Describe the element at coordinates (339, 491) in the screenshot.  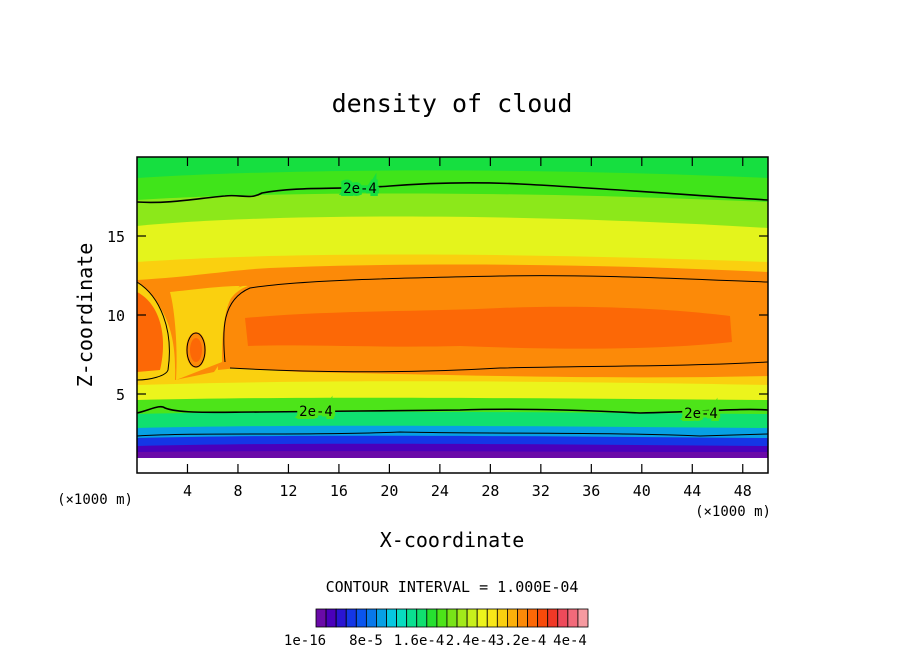
I see `x-tick-label: 16` at that location.